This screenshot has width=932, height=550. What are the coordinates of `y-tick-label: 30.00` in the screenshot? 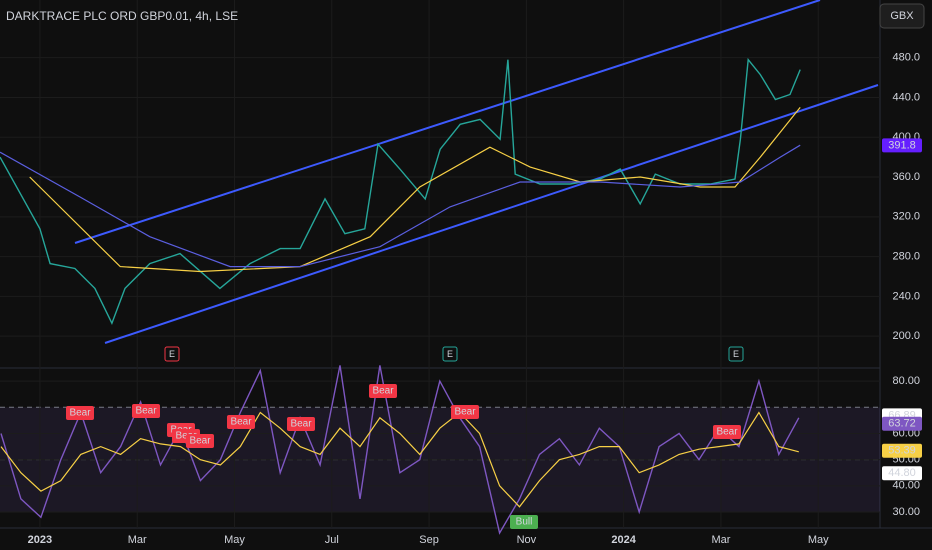 It's located at (906, 512).